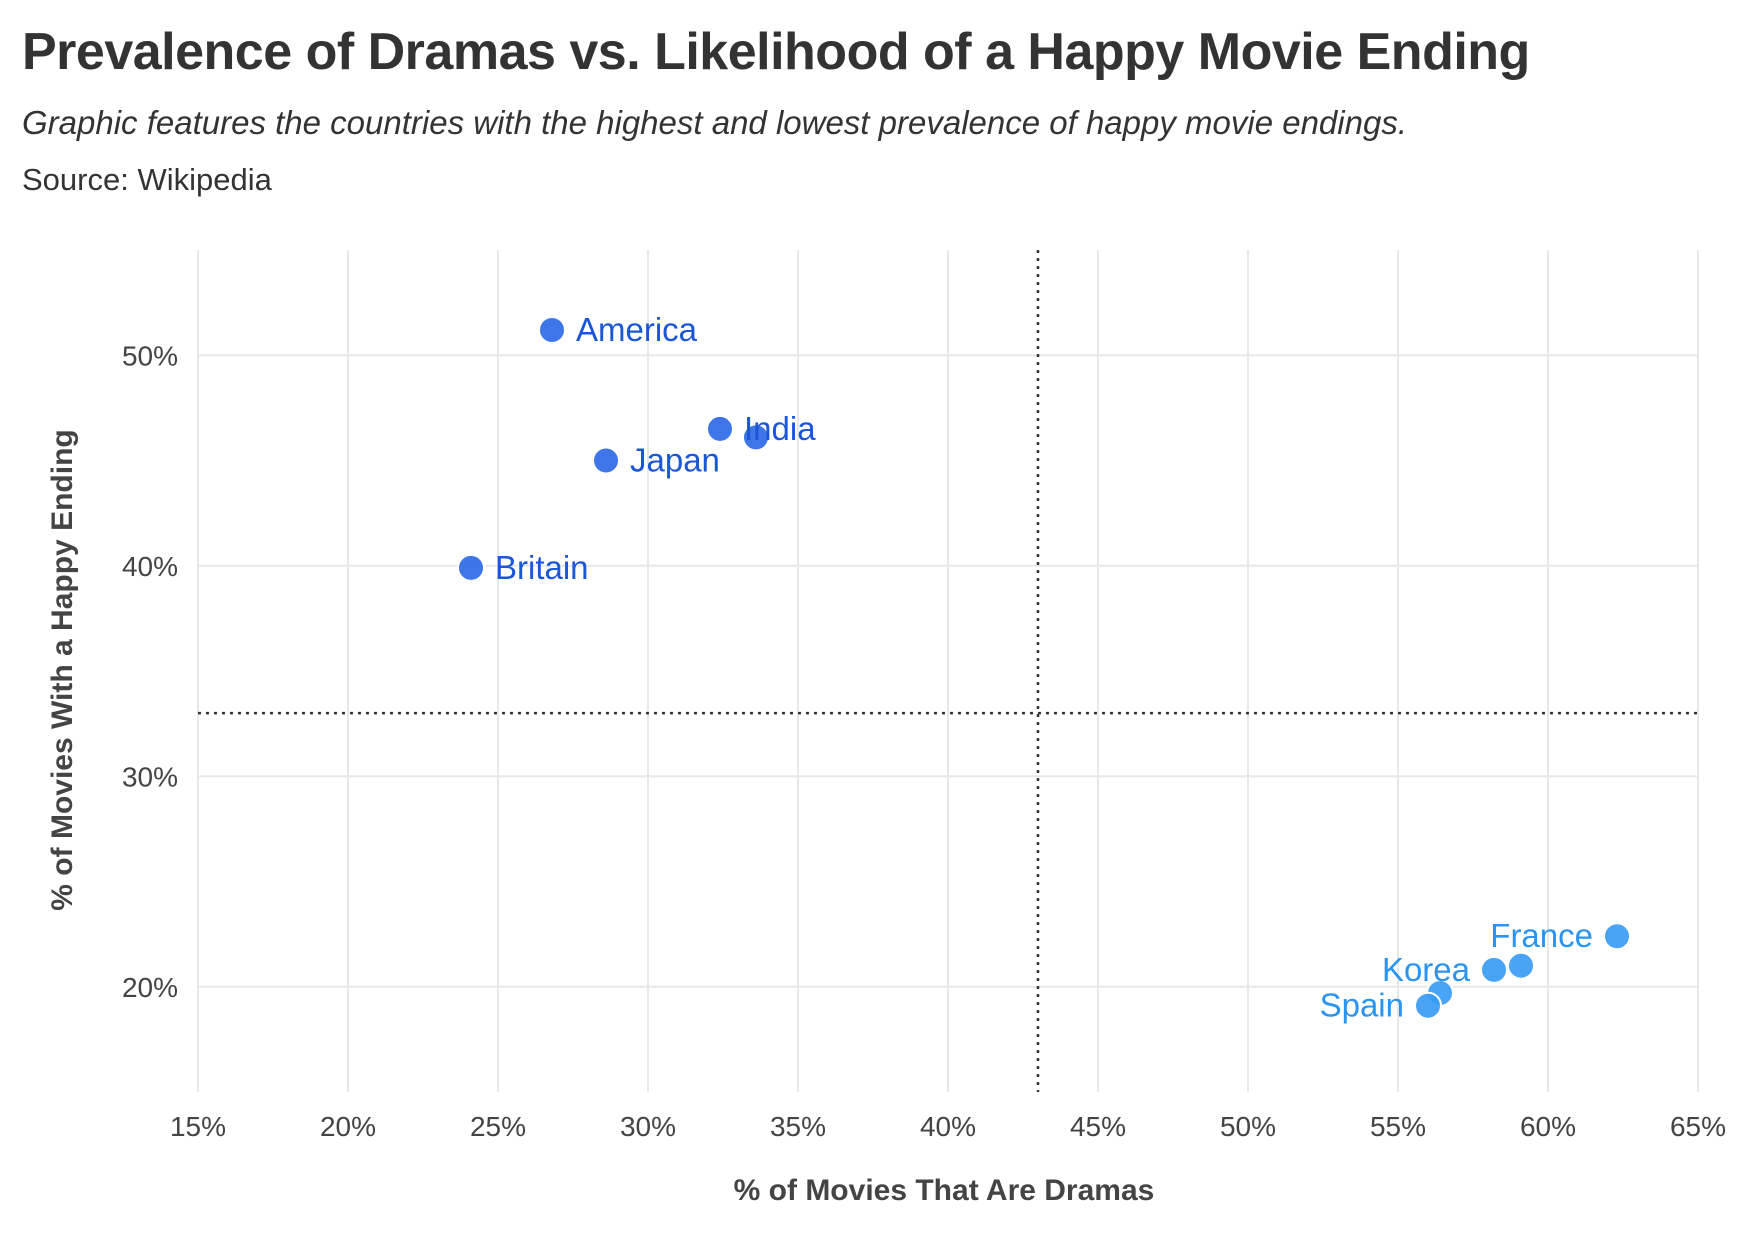 The width and height of the screenshot is (1748, 1246). What do you see at coordinates (348, 1126) in the screenshot?
I see `x-tick-label: 20%` at bounding box center [348, 1126].